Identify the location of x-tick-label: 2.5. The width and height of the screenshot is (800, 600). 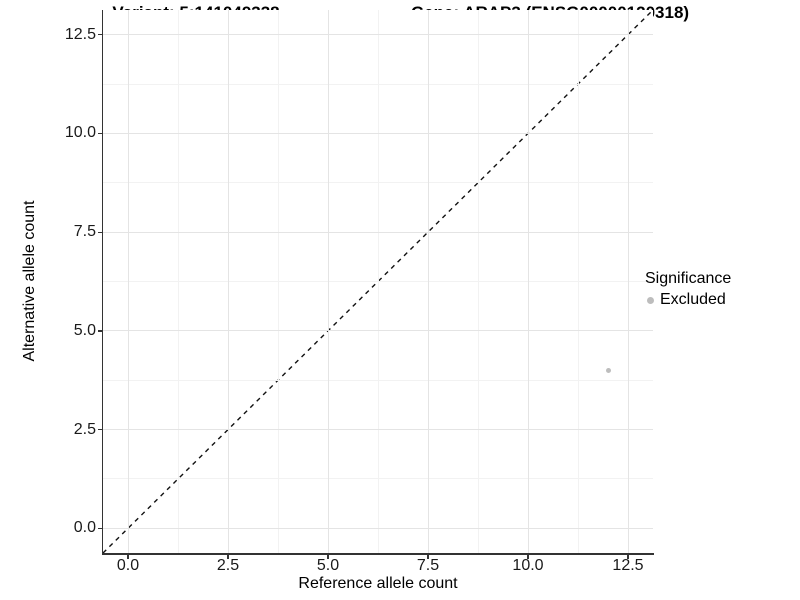
(228, 565).